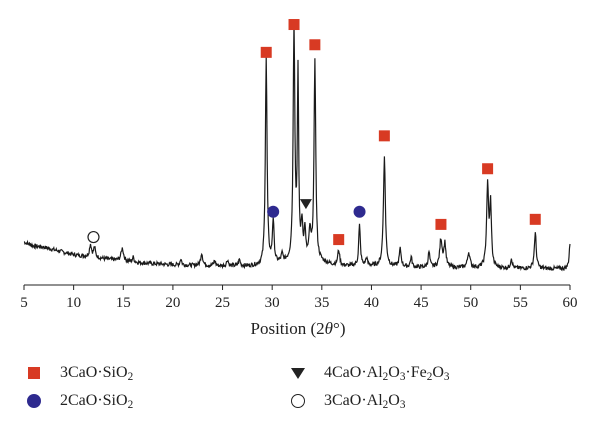 This screenshot has width=600, height=430. I want to click on x-tick-label: 55, so click(520, 303).